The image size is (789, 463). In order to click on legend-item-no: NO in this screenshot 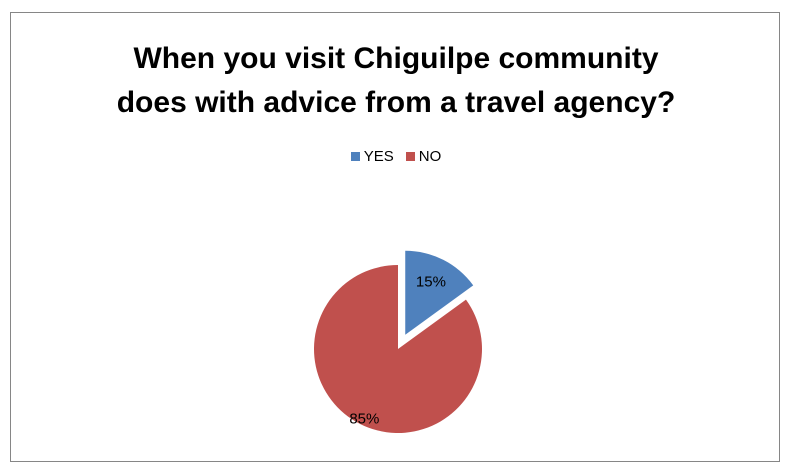, I will do `click(423, 156)`.